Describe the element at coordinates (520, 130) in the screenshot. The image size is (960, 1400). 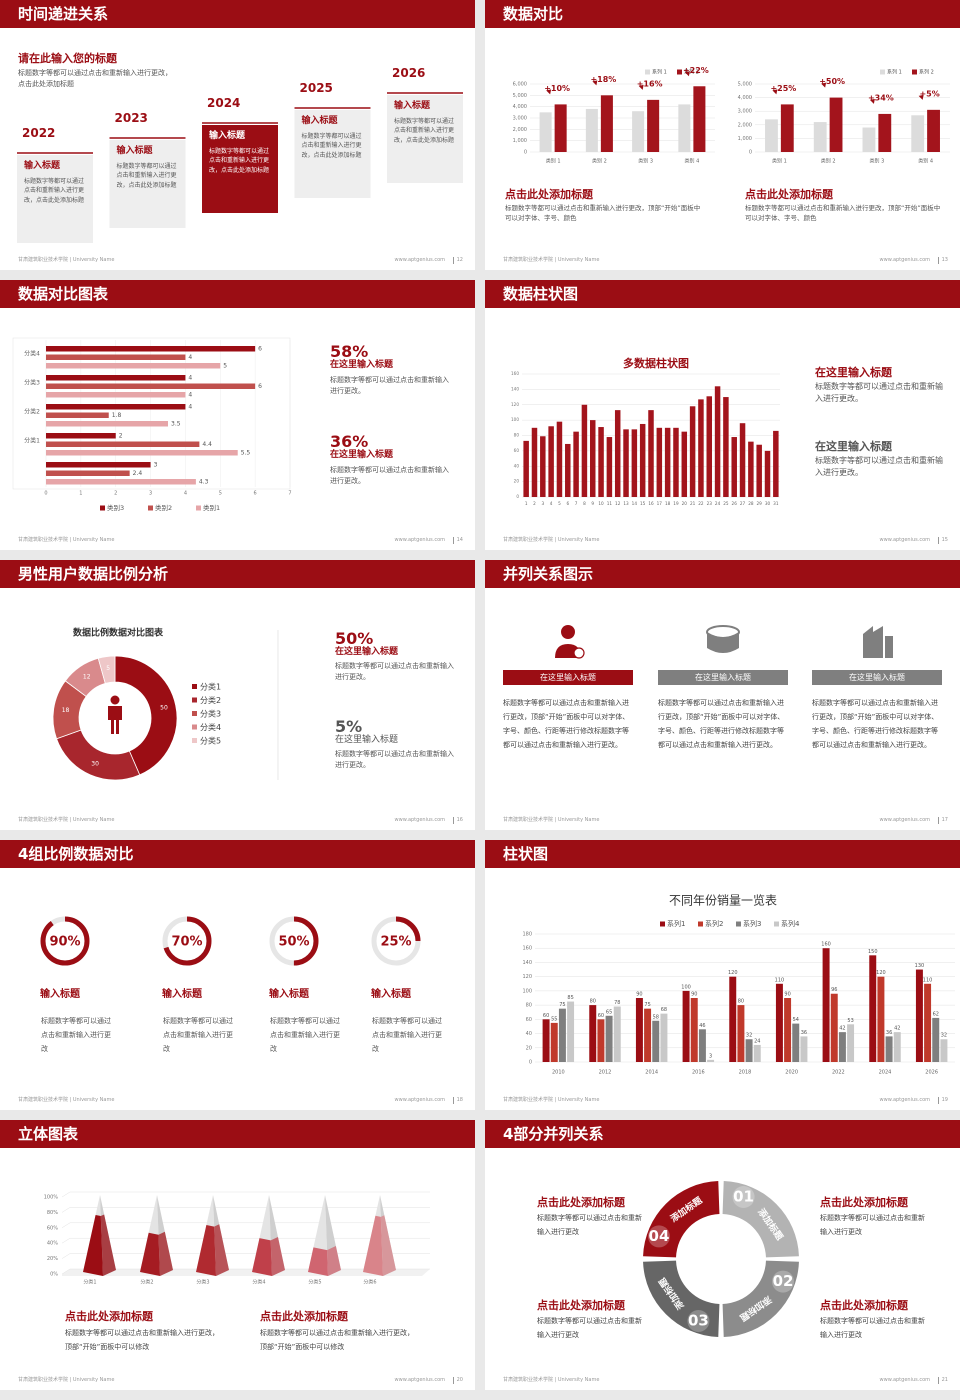
I see `y-tick-label: 2,000` at that location.